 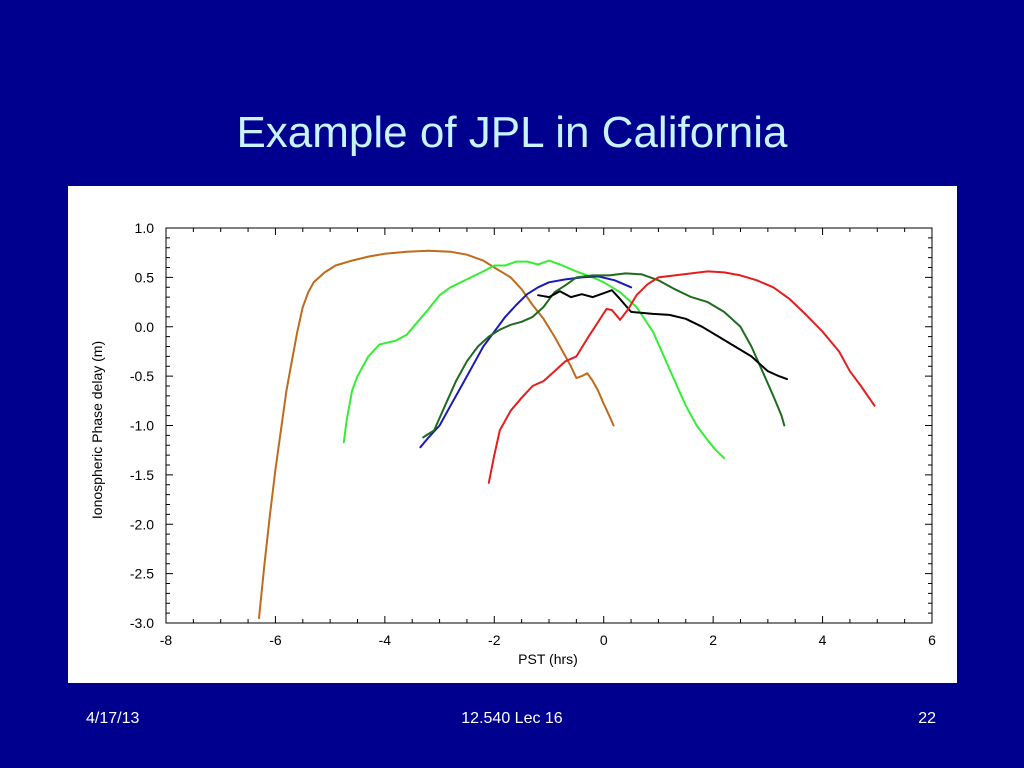 What do you see at coordinates (713, 640) in the screenshot?
I see `x-tick-label: 2` at bounding box center [713, 640].